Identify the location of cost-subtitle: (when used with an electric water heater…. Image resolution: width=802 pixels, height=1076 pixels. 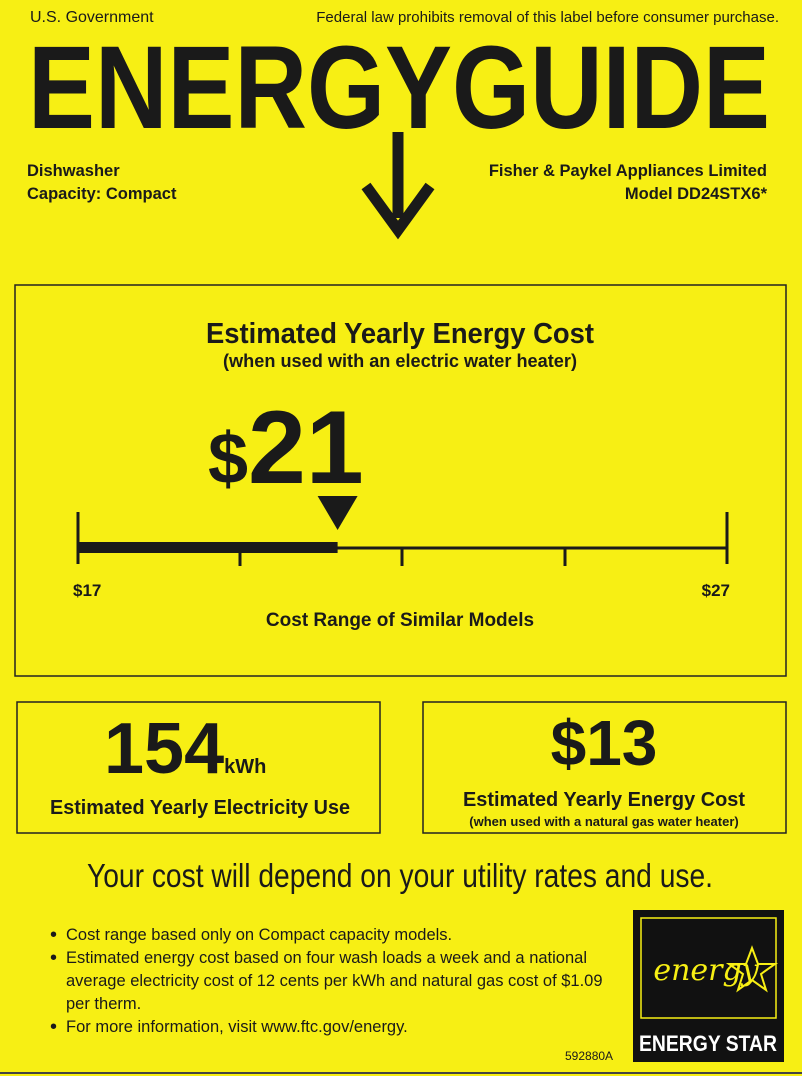
(400, 361).